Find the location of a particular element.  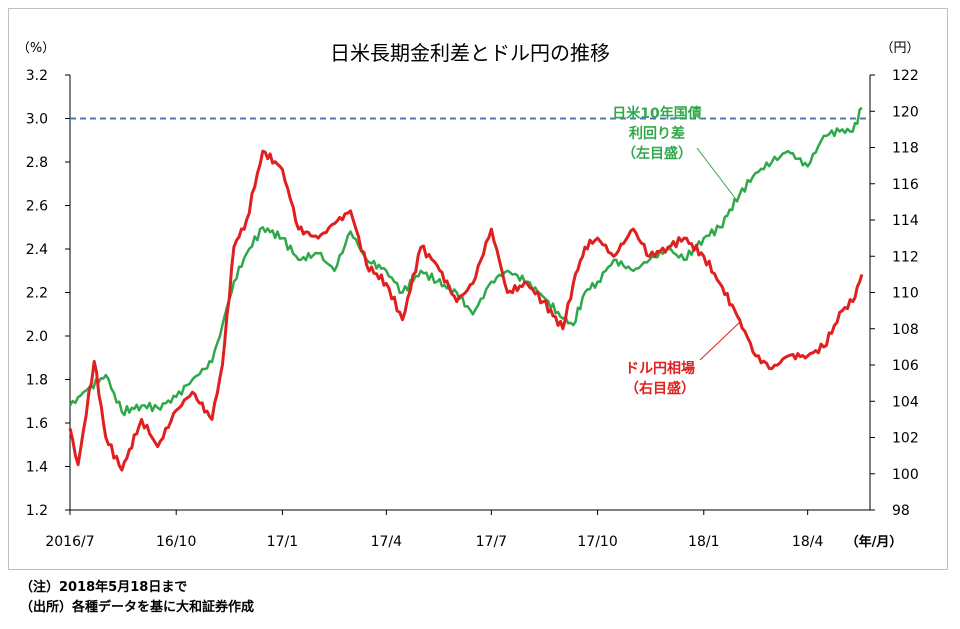

chart-title: 日米長期金利差とドル円の推移 is located at coordinates (470, 53).